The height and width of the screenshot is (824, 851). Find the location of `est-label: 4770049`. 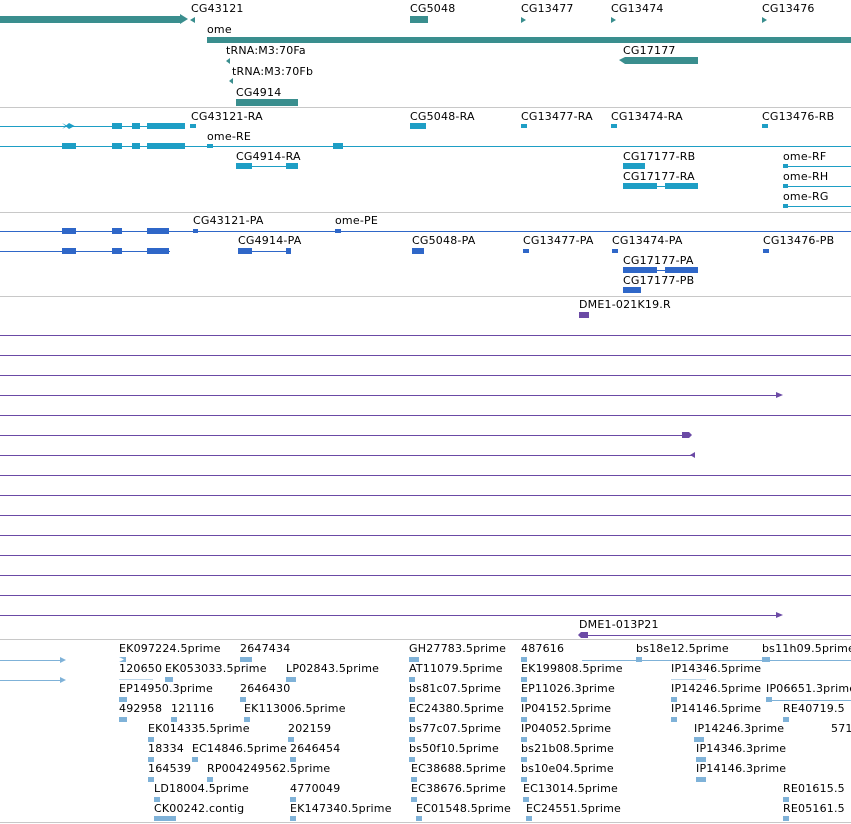

est-label: 4770049 is located at coordinates (315, 788).